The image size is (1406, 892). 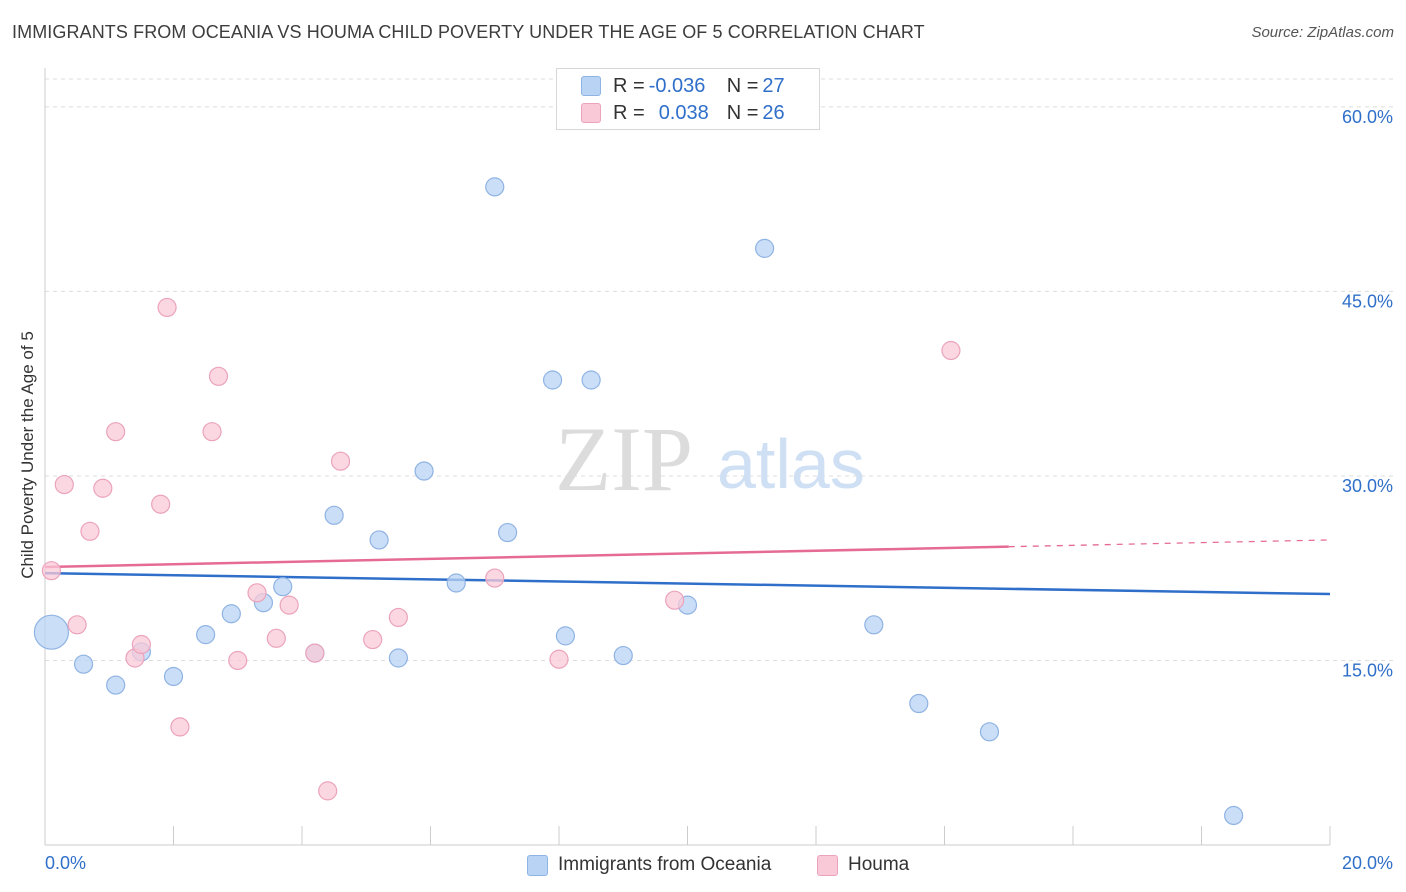 What do you see at coordinates (1367, 117) in the screenshot?
I see `y-tick-label: 60.0%` at bounding box center [1367, 117].